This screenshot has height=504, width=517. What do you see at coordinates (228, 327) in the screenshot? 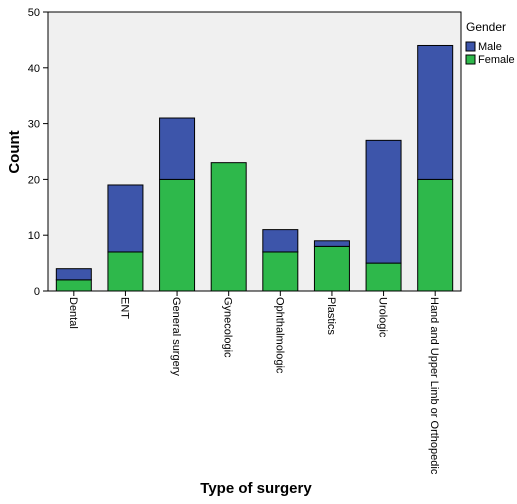
I see `x-tick-label: Gynecologic` at bounding box center [228, 327].